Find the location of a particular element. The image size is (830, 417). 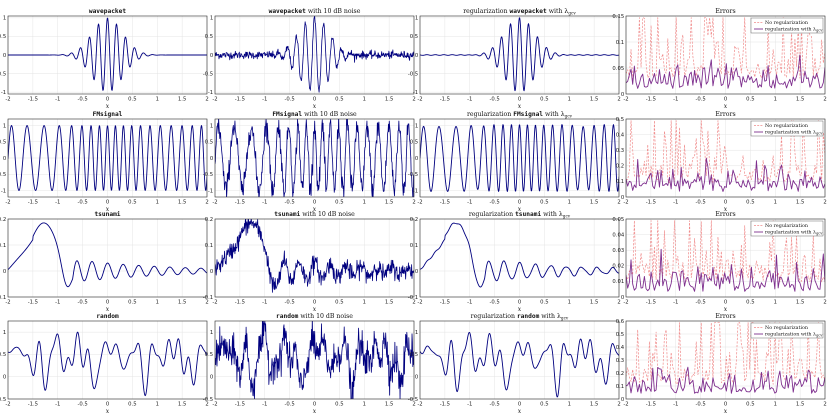

subplot-title: Errors is located at coordinates (725, 214).